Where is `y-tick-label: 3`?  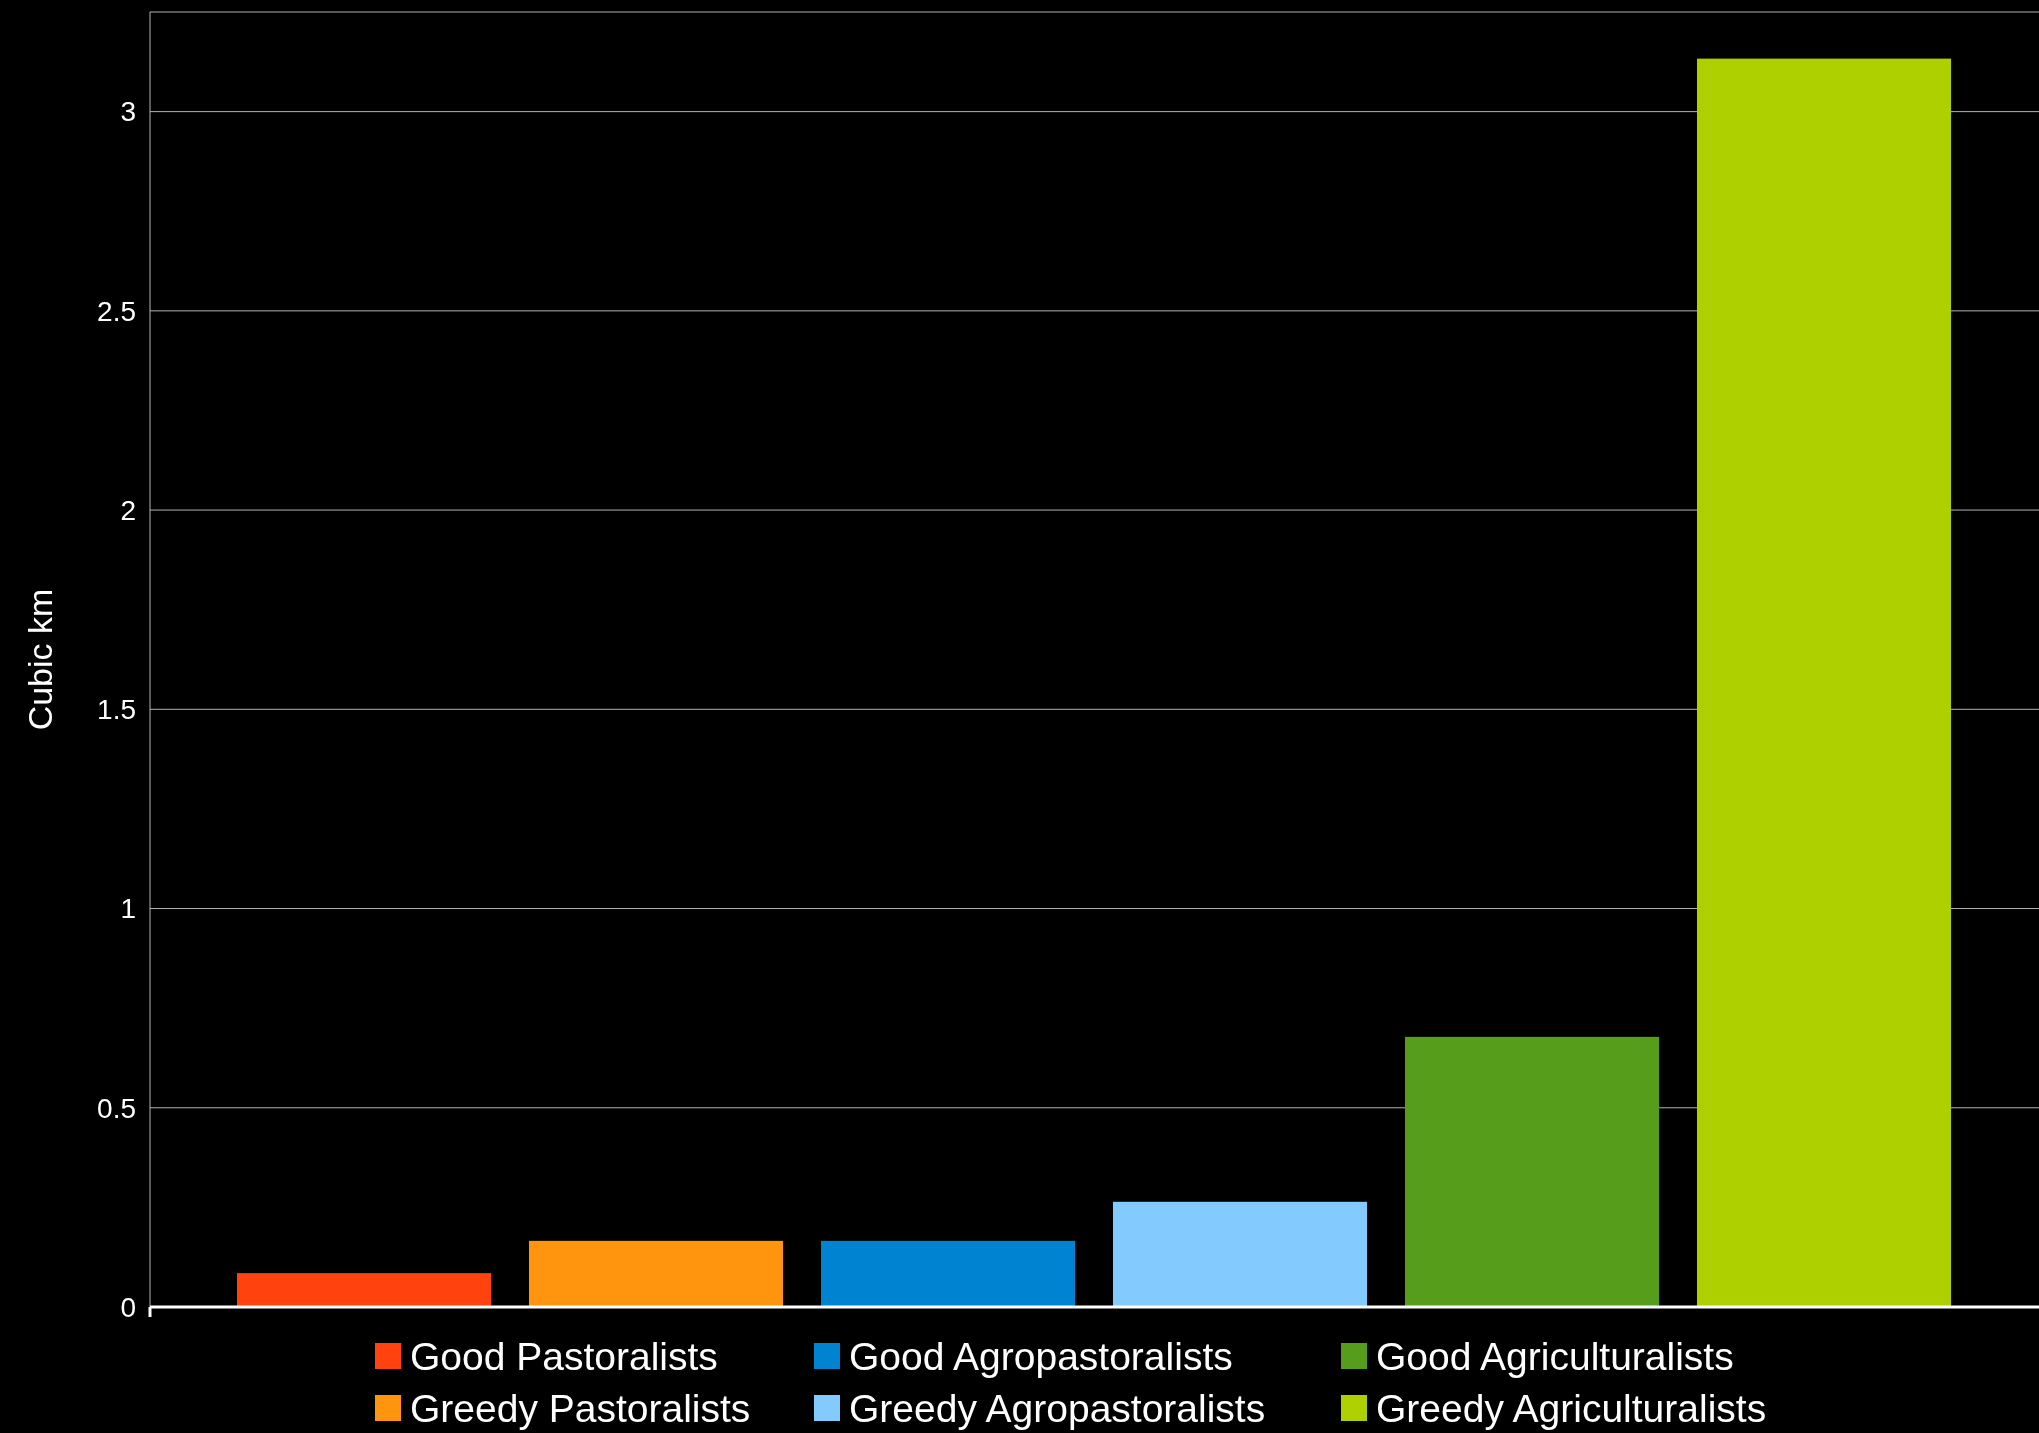
y-tick-label: 3 is located at coordinates (128, 112).